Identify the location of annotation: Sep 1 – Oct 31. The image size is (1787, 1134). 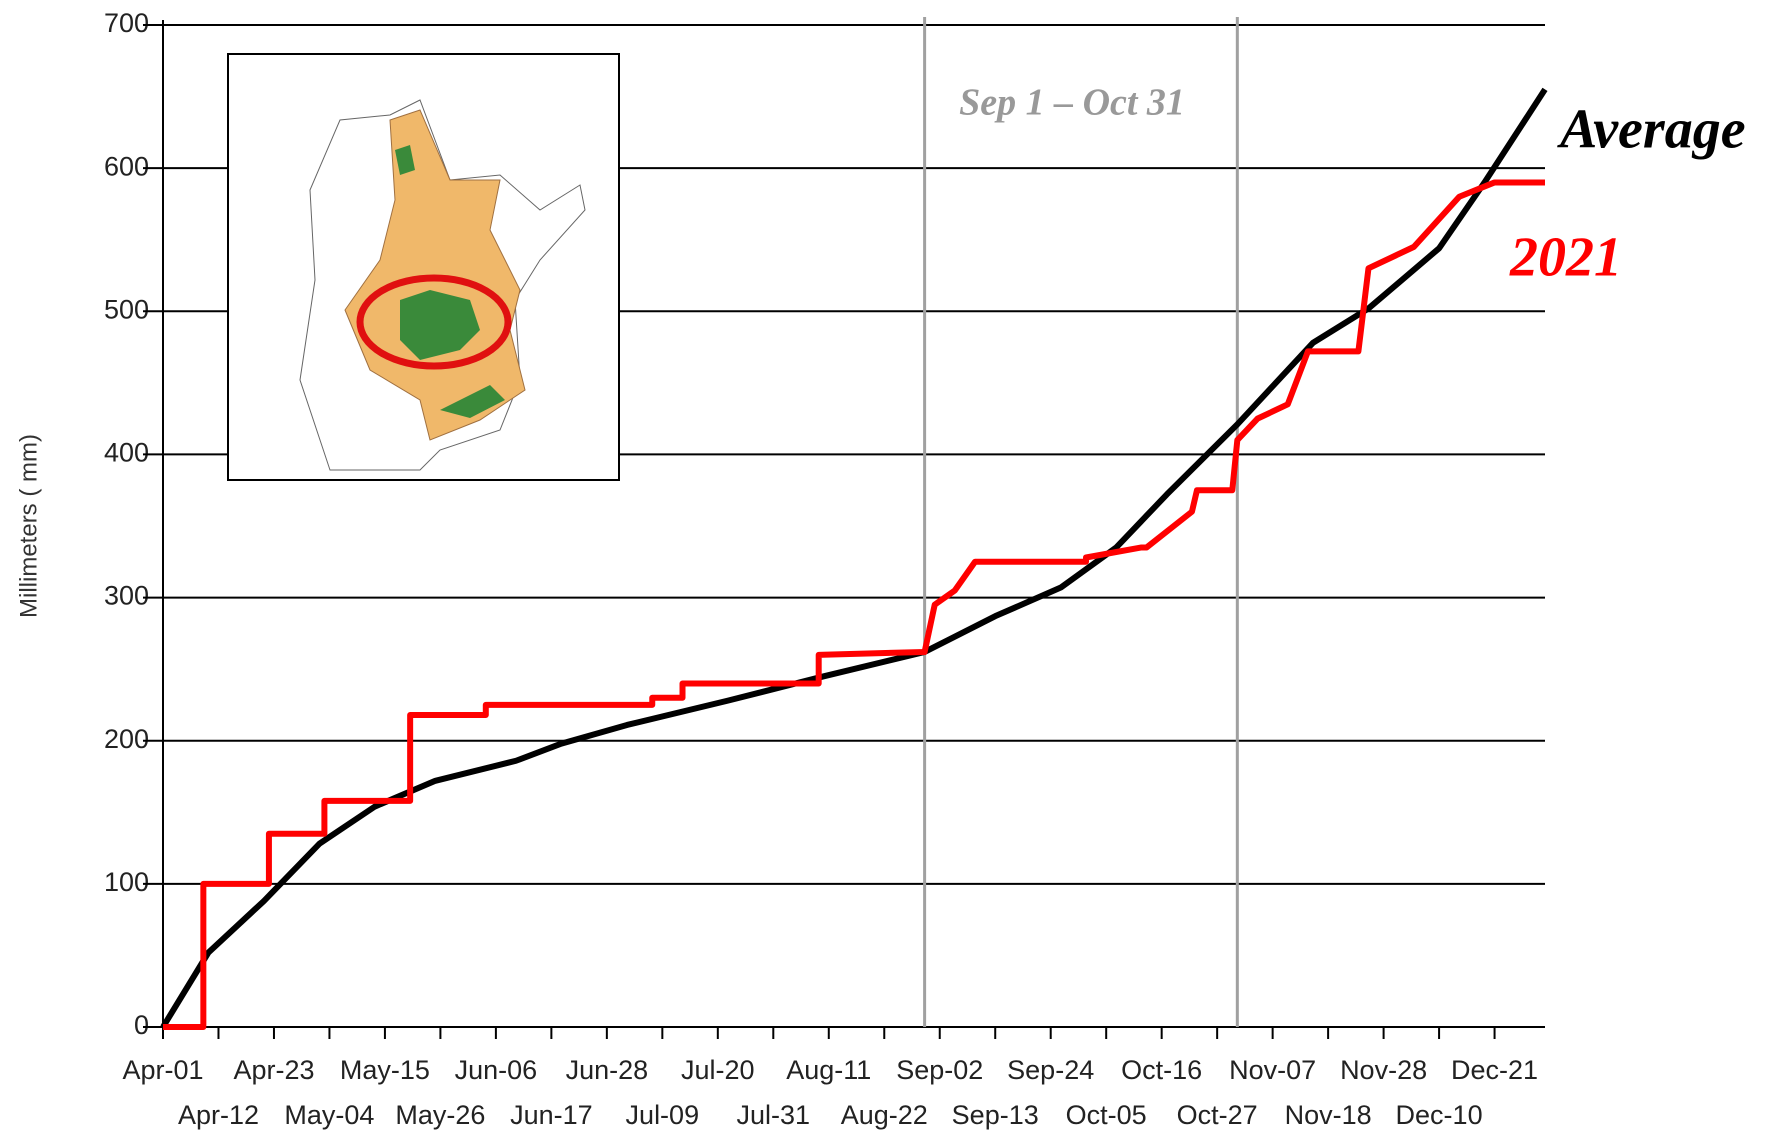
(1072, 103).